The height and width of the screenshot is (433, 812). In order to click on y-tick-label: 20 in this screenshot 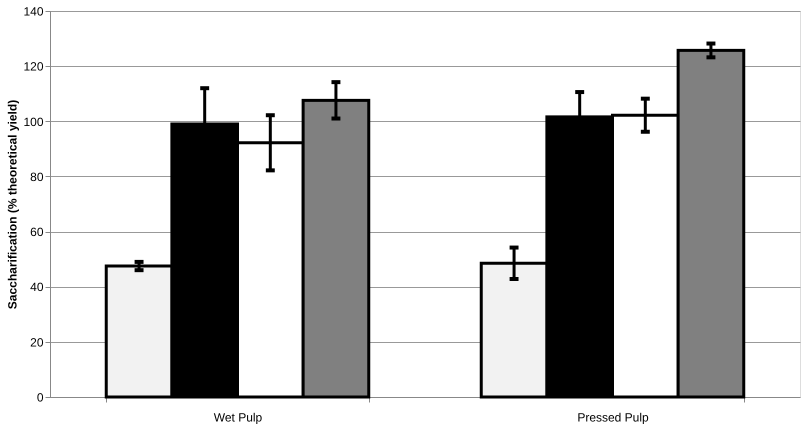, I will do `click(37, 342)`.